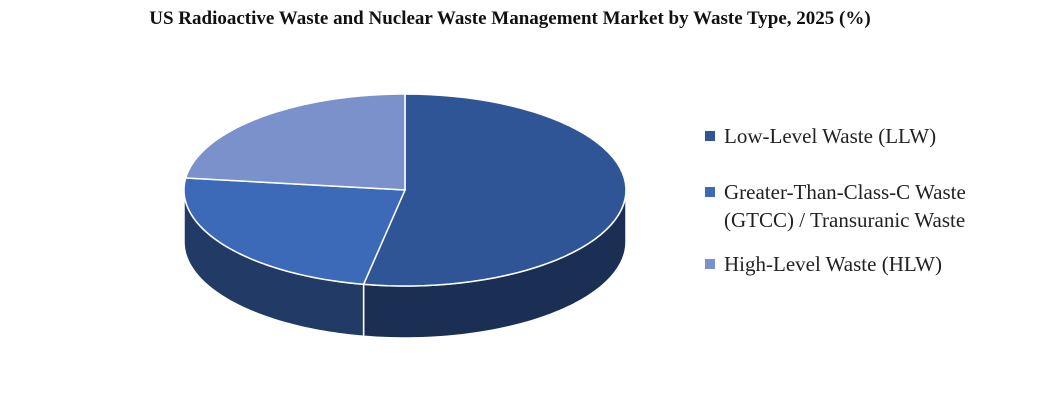 This screenshot has width=1043, height=408. Describe the element at coordinates (830, 136) in the screenshot. I see `legend-label: Low-Level Waste (LLW)` at that location.